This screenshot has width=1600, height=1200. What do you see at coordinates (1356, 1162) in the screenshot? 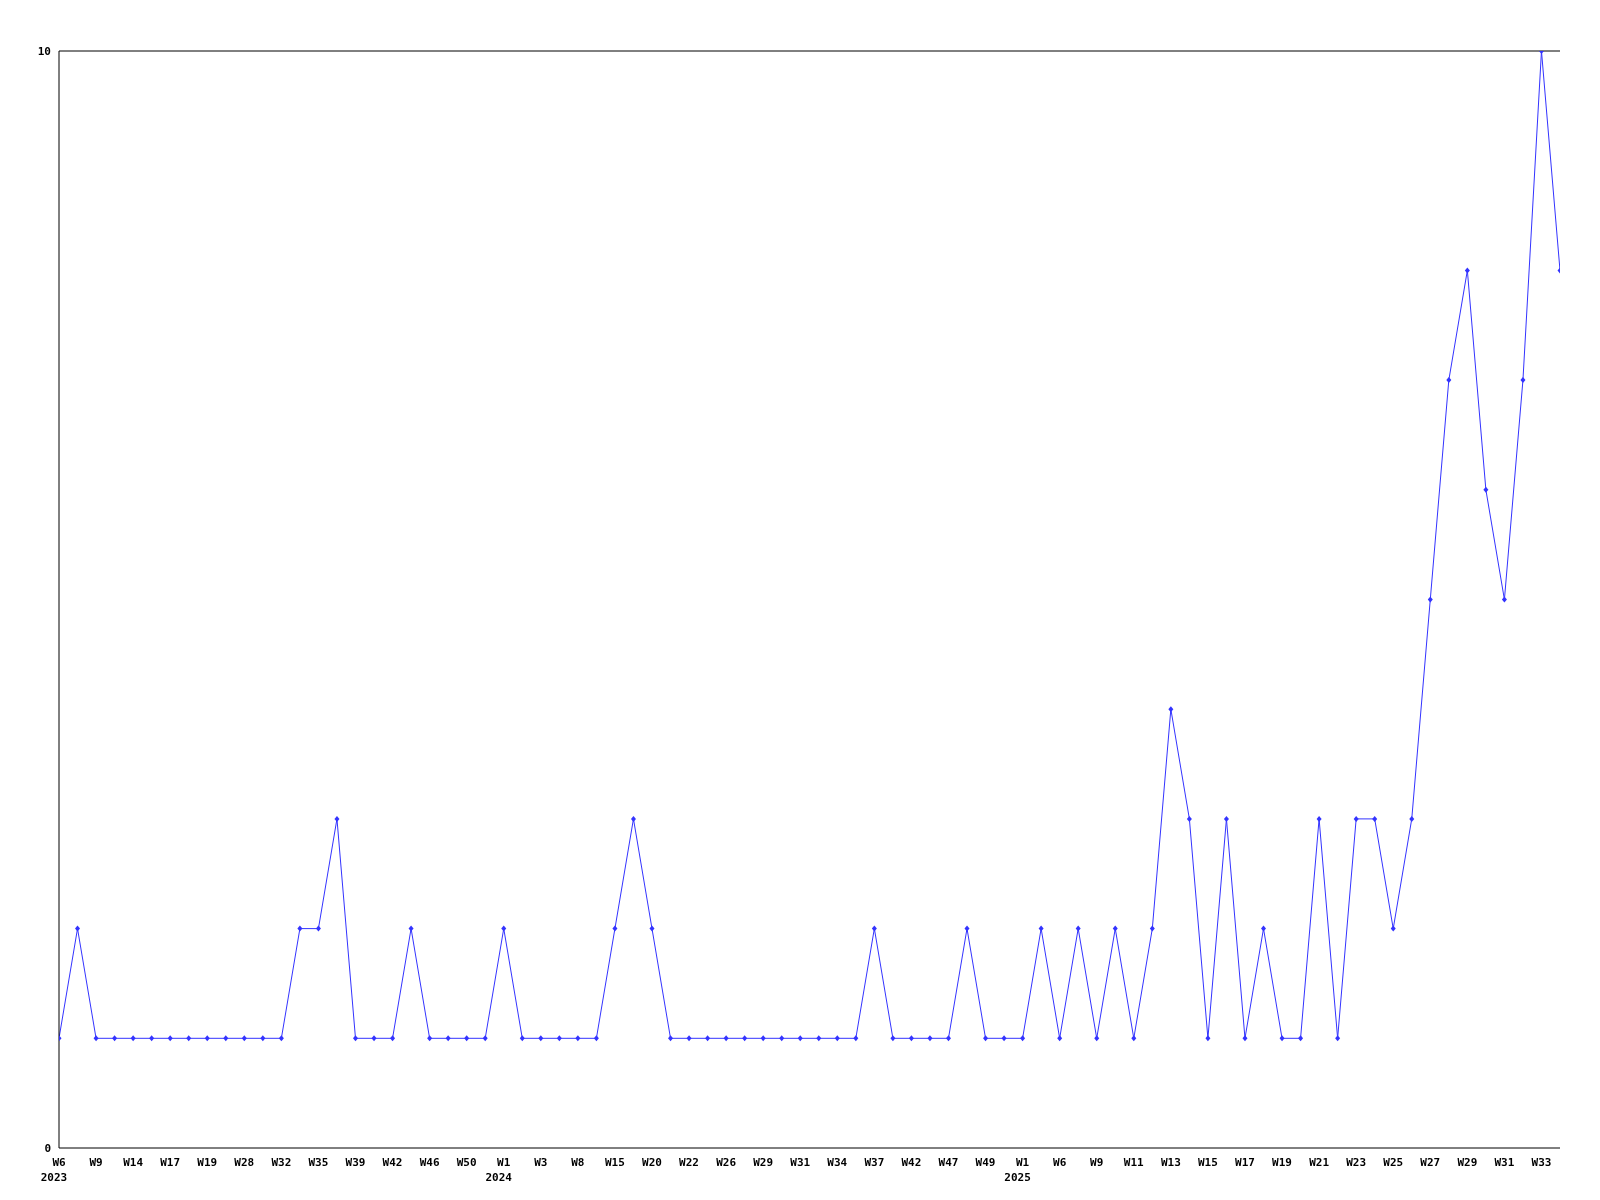
I see `x-tick-label: W23` at bounding box center [1356, 1162].